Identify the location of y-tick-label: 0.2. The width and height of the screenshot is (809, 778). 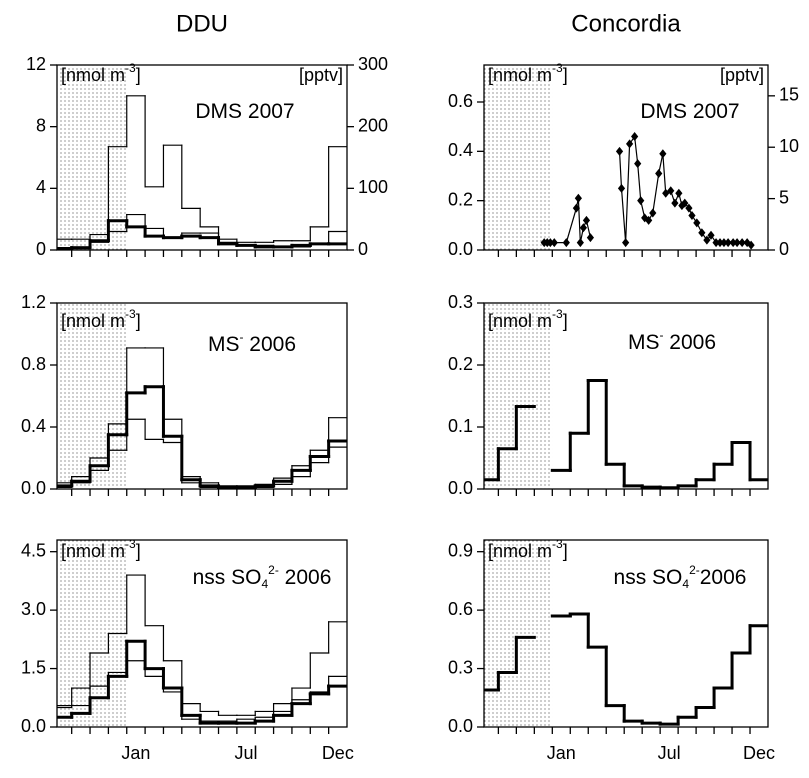
(460, 199).